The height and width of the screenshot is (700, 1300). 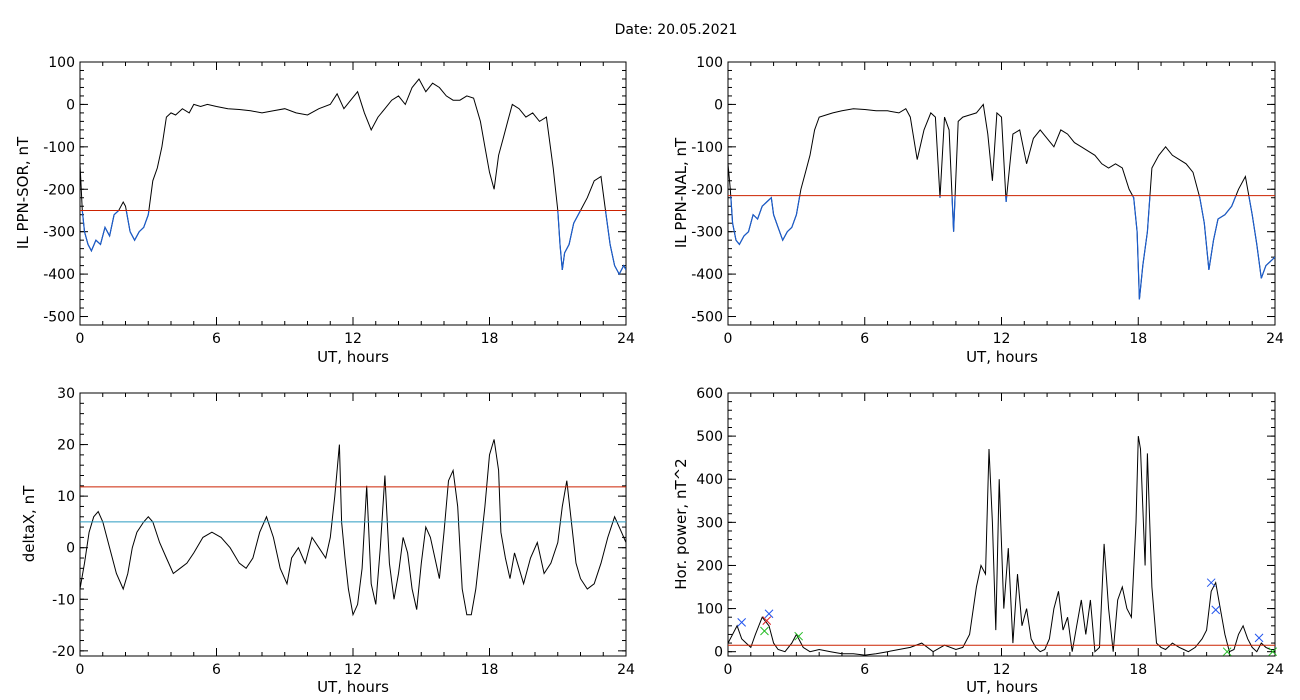 What do you see at coordinates (728, 339) in the screenshot?
I see `nal-xtick-label: 0` at bounding box center [728, 339].